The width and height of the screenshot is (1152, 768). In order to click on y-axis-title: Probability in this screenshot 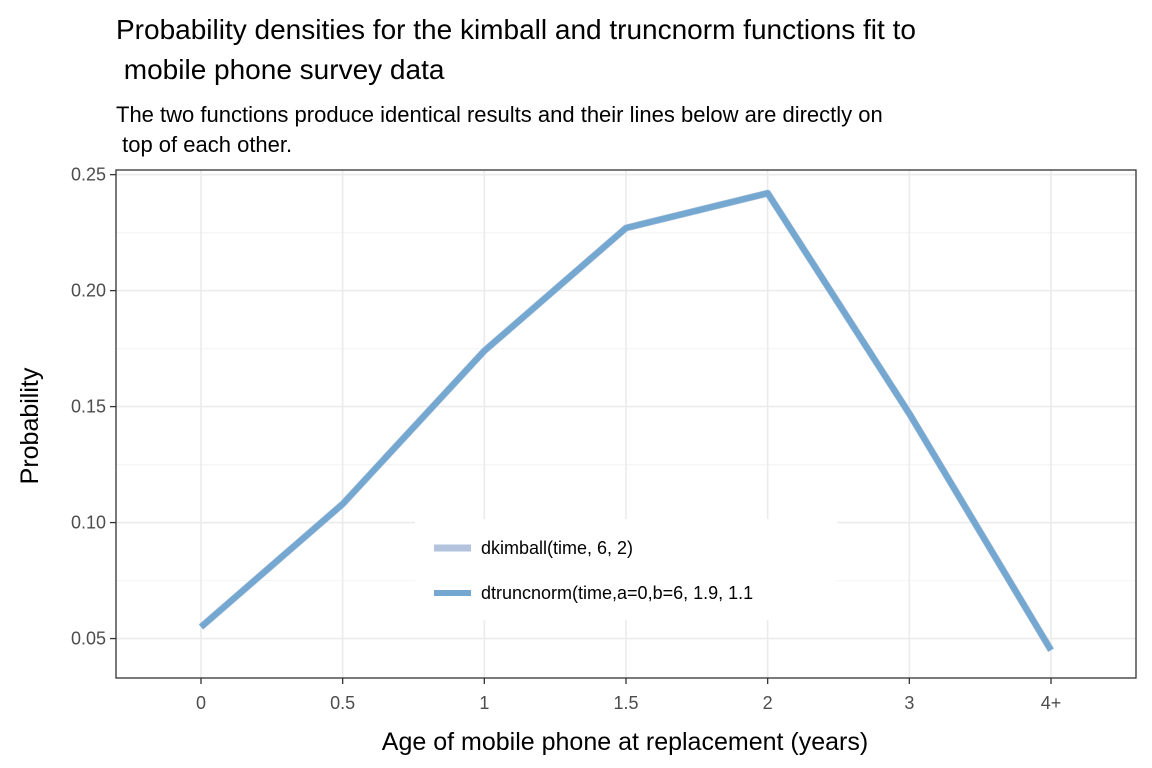, I will do `click(30, 425)`.